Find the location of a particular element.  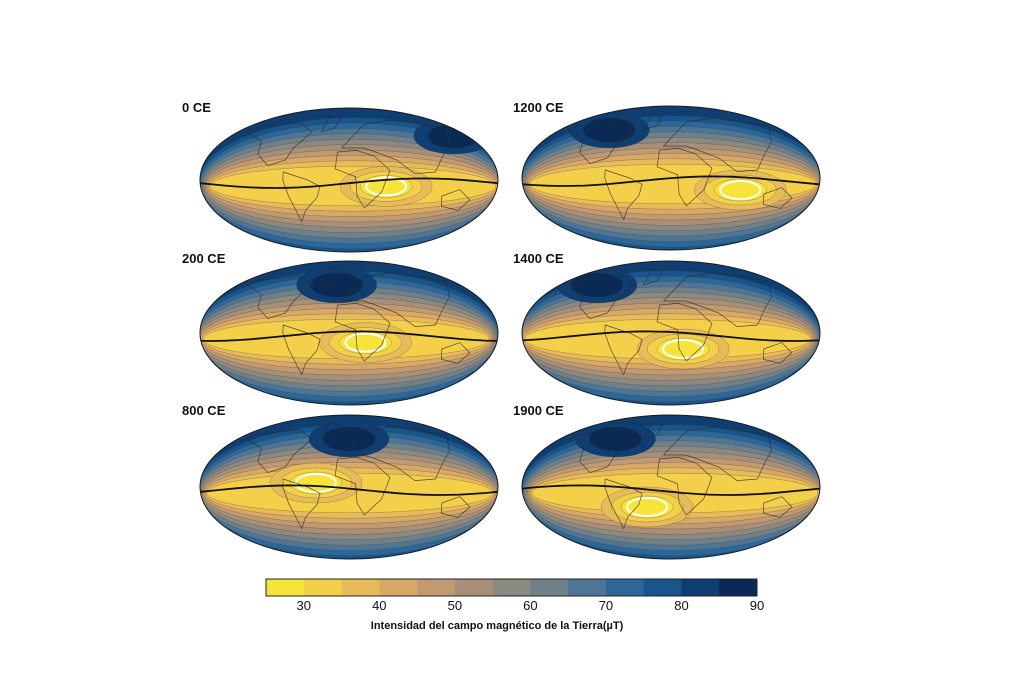

colorbar-swatches is located at coordinates (512, 587).